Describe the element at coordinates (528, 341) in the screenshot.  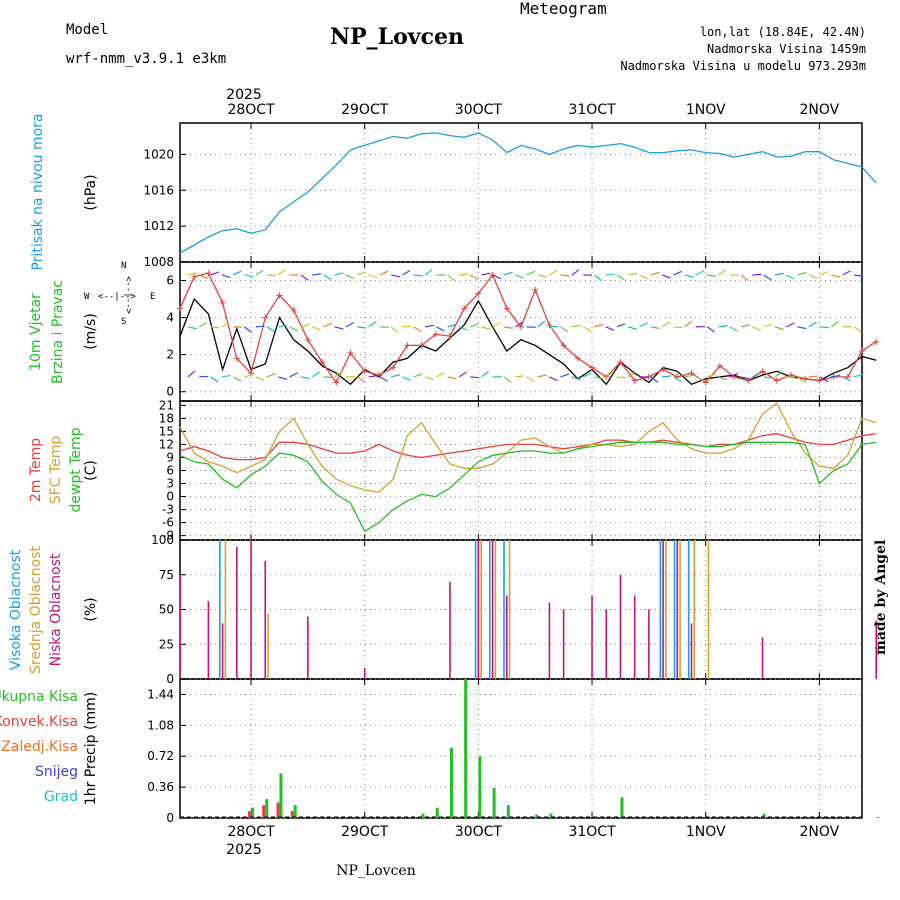
I see `wind-line-wind_black` at that location.